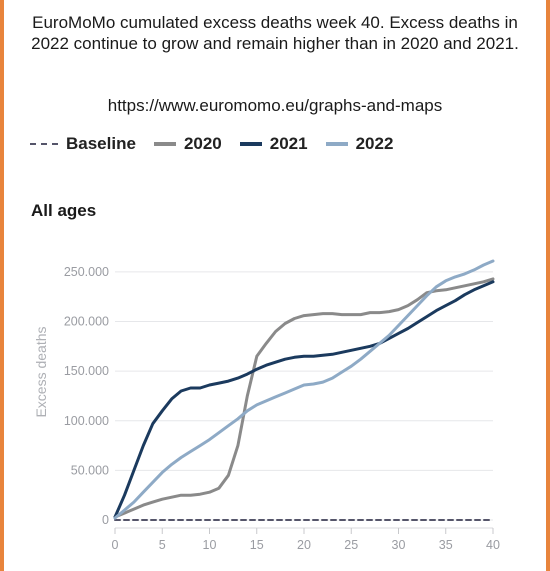 This screenshot has height=571, width=550. Describe the element at coordinates (446, 545) in the screenshot. I see `x-tick-label: 35` at that location.